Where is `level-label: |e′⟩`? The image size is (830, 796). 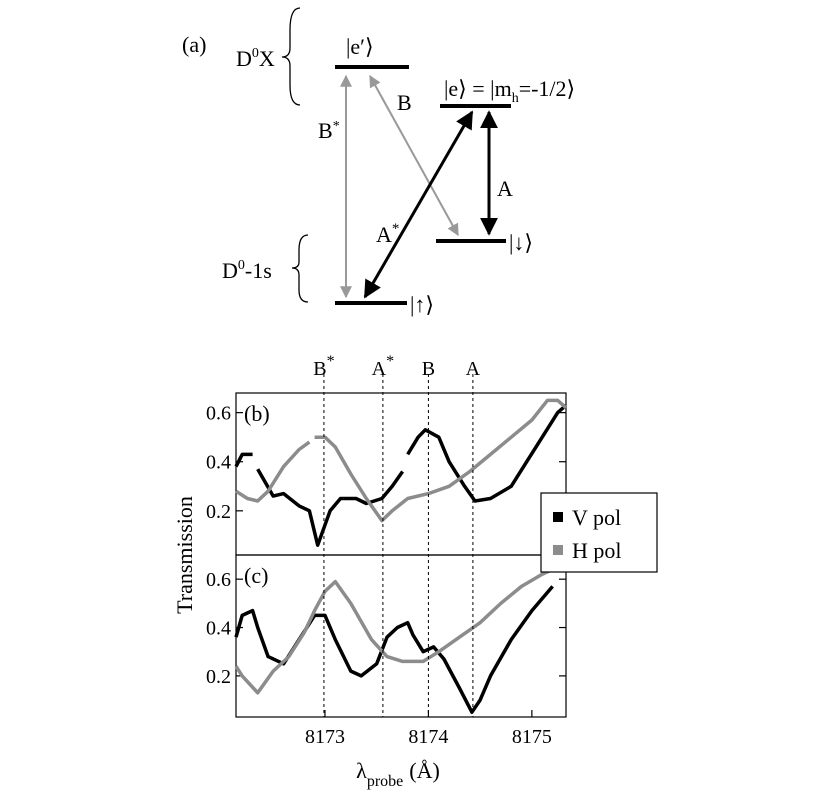 level-label: |e′⟩ is located at coordinates (360, 46).